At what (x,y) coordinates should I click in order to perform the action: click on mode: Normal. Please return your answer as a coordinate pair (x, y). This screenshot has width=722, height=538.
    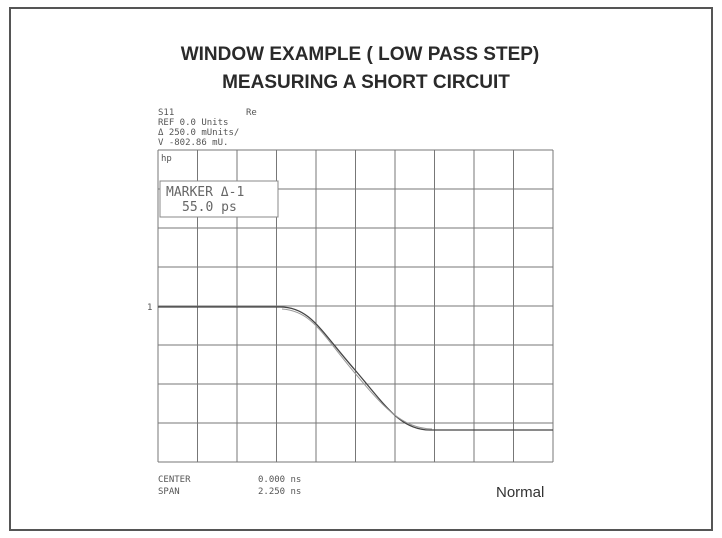
    Looking at the image, I should click on (520, 492).